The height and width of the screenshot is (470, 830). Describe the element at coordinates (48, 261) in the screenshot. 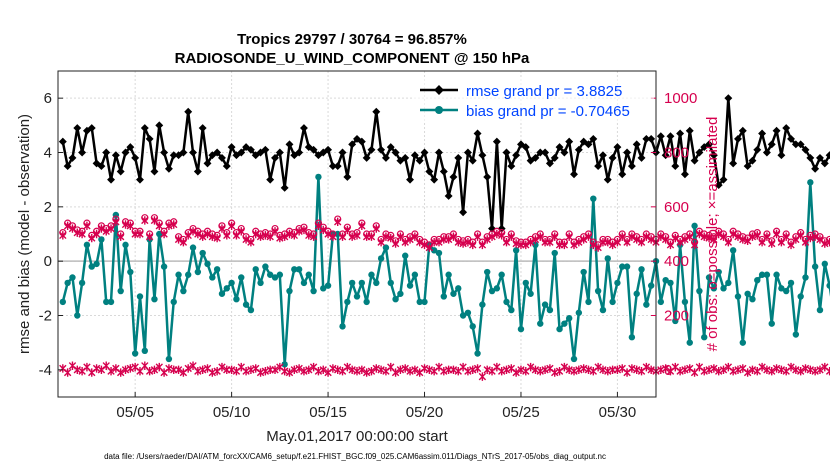

I see `y-tick-label-left: 0` at that location.